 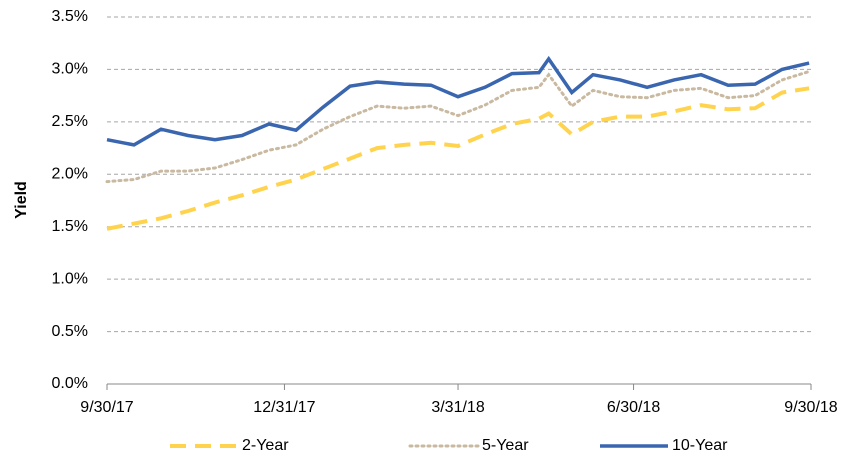 I want to click on x-tick-label: 9/30/17, so click(x=106, y=407).